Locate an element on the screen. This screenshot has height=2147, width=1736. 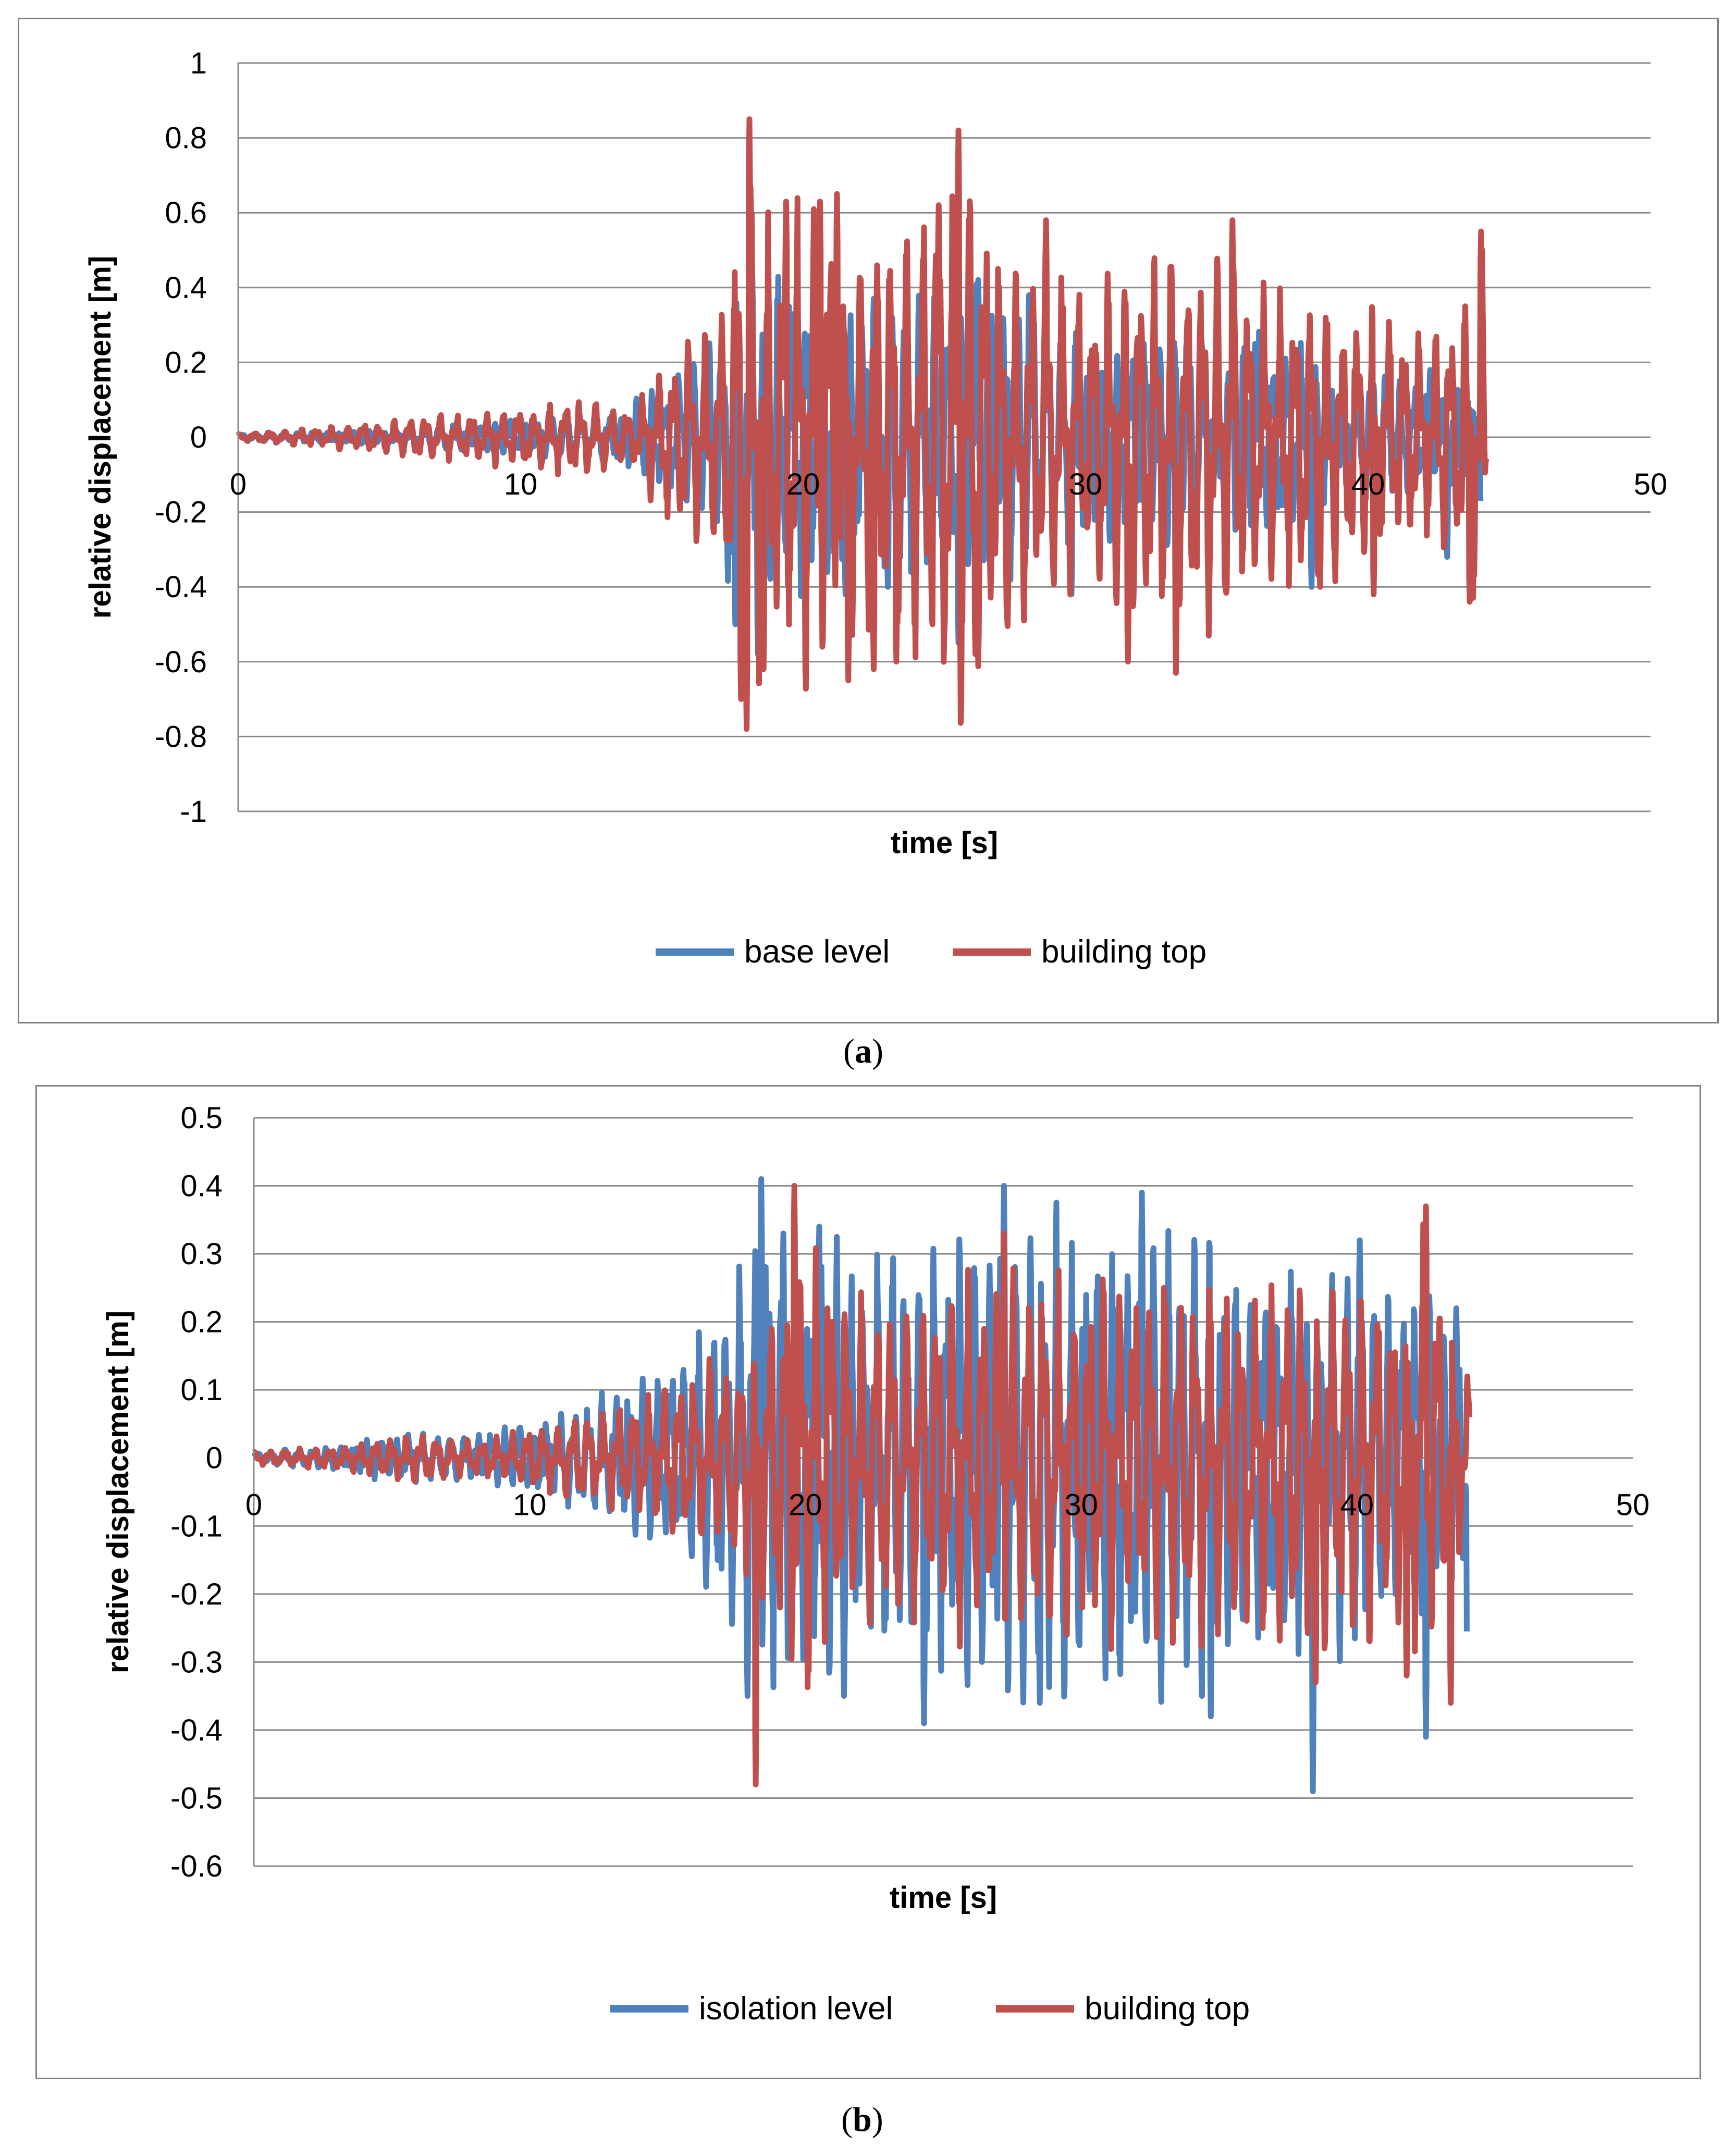
y-tick-label: 0.6 is located at coordinates (186, 213).